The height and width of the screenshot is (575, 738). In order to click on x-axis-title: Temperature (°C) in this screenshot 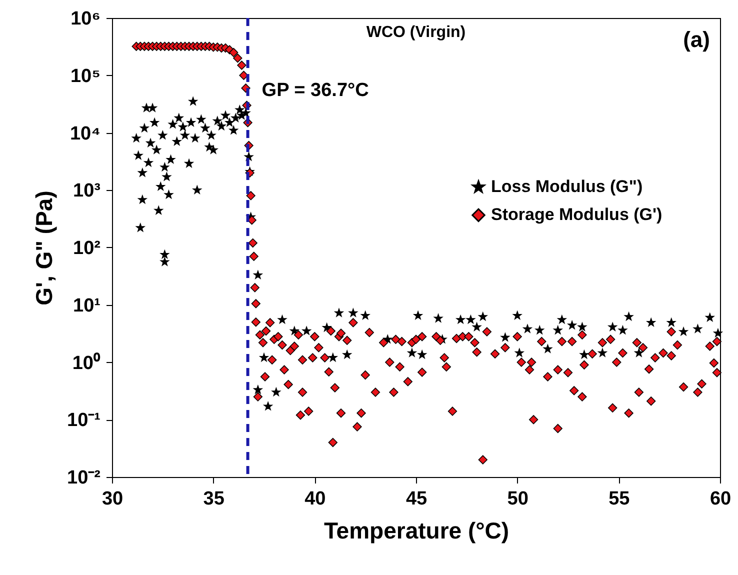, I will do `click(417, 531)`.